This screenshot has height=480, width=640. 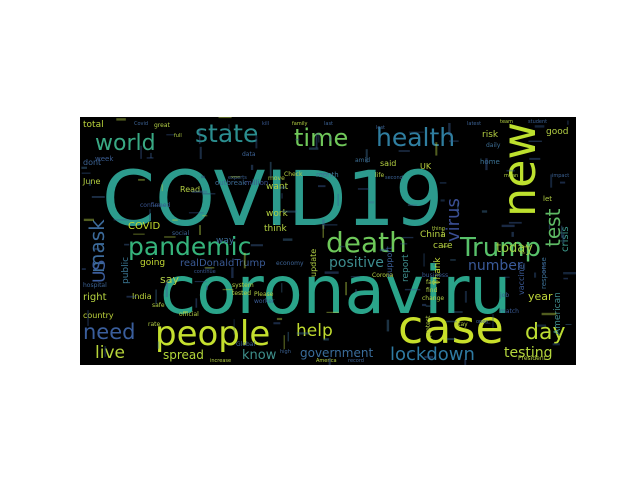 What do you see at coordinates (493, 145) in the screenshot?
I see `word-daily: daily` at bounding box center [493, 145].